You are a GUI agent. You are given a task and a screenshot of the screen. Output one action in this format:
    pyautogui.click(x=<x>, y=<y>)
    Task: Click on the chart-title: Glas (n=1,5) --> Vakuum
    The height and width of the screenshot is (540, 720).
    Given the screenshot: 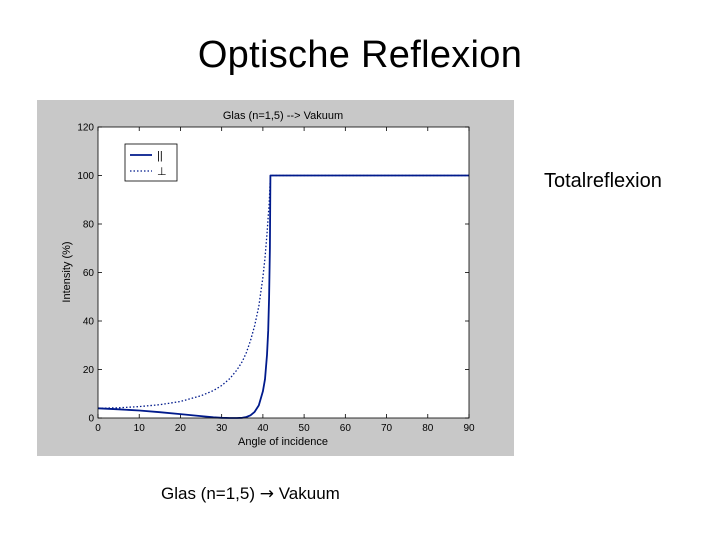 What is the action you would take?
    pyautogui.click(x=283, y=116)
    